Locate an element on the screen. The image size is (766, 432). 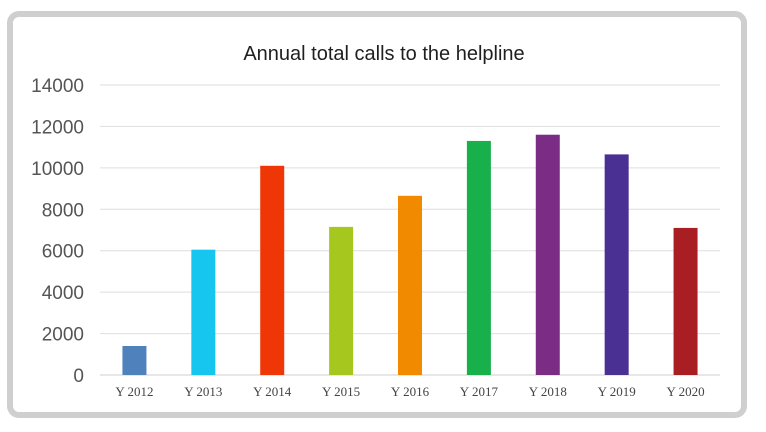
bar-y-2013 is located at coordinates (203, 312).